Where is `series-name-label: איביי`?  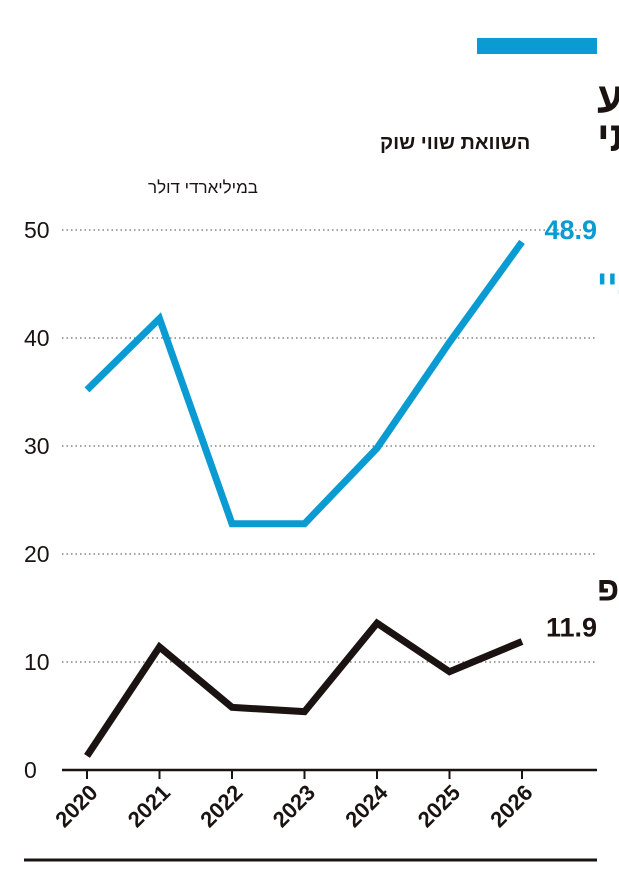
series-name-label: איביי is located at coordinates (608, 283).